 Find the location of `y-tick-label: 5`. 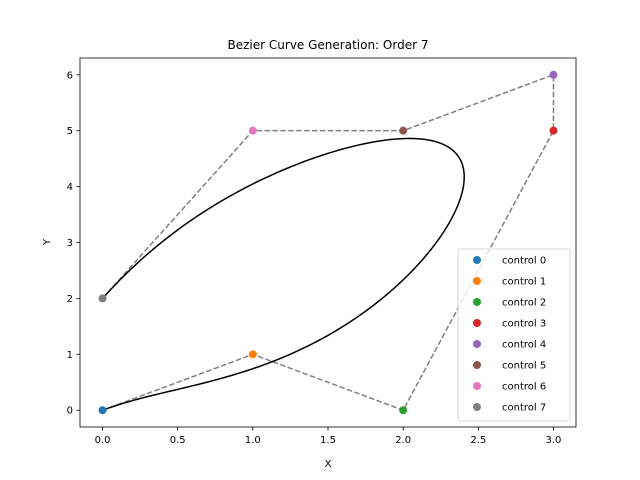

y-tick-label: 5 is located at coordinates (70, 131).